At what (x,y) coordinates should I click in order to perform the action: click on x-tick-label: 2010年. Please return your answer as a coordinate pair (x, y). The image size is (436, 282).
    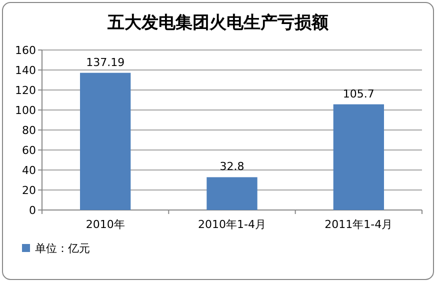
    Looking at the image, I should click on (105, 224).